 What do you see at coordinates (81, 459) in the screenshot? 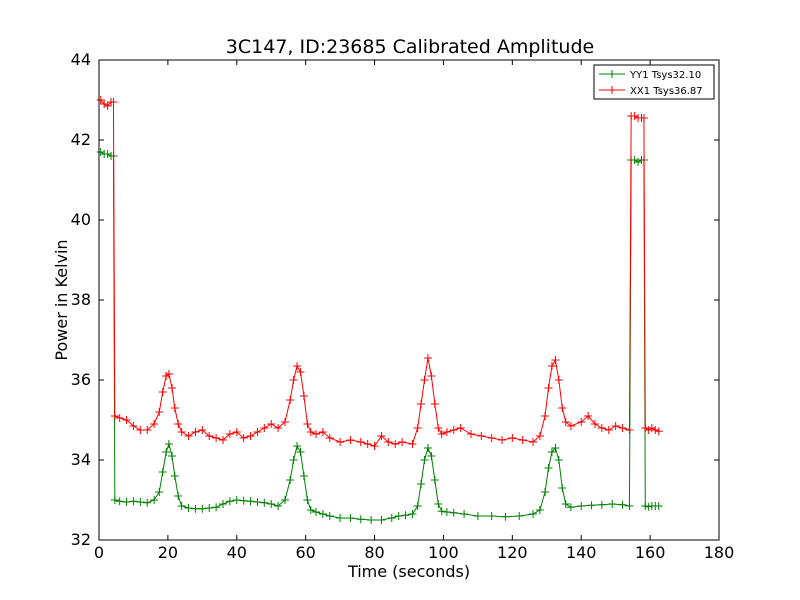
I see `y-tick-label: 34` at bounding box center [81, 459].